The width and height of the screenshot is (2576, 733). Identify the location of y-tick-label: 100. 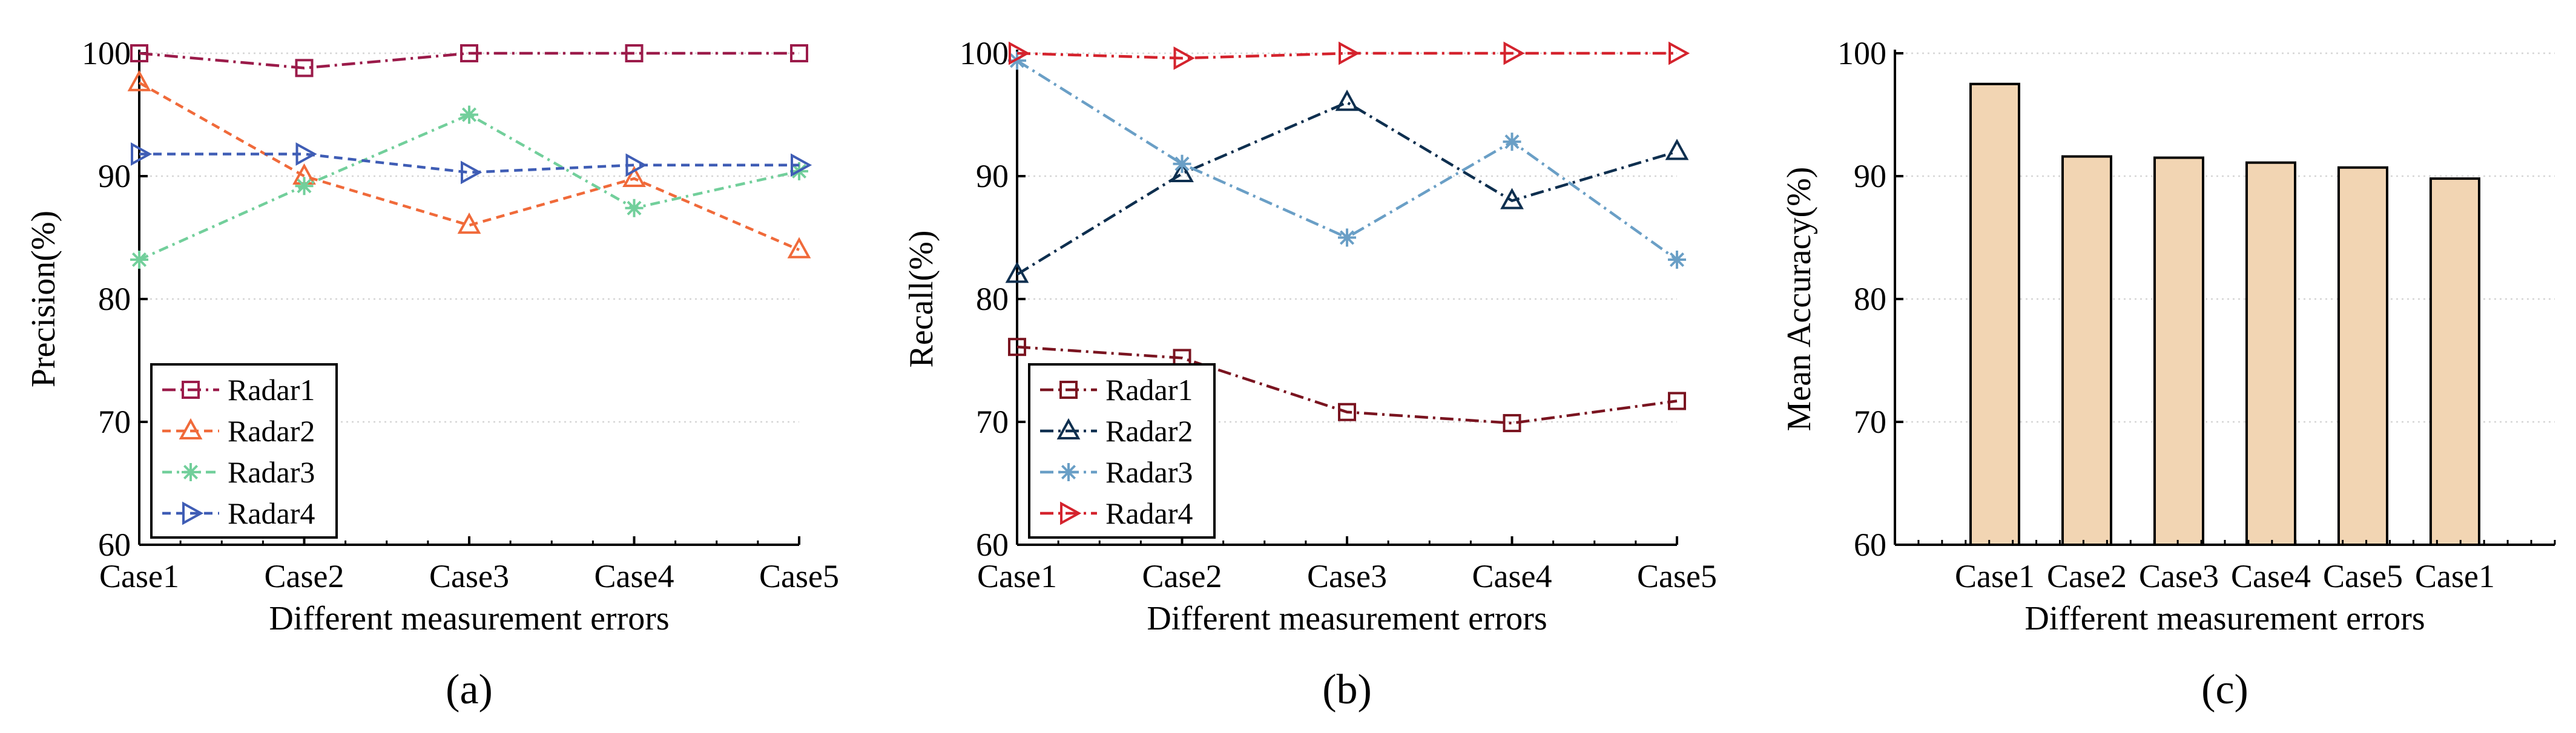
(106, 53).